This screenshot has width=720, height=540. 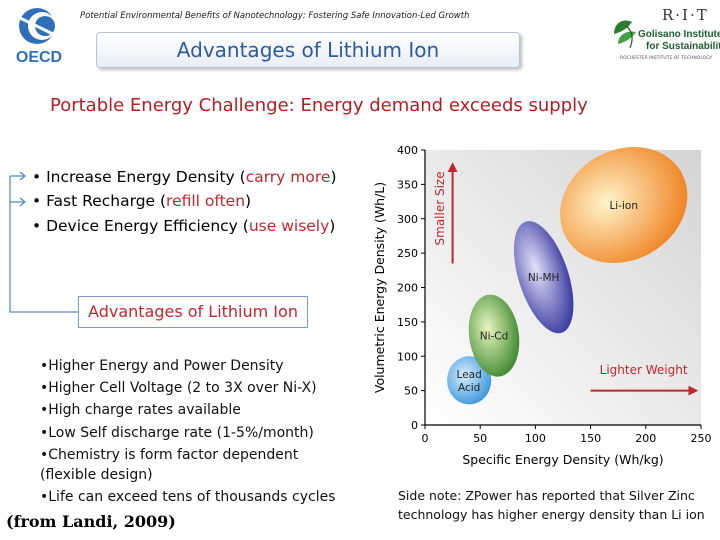 I want to click on x-tick-label: 50, so click(x=480, y=438).